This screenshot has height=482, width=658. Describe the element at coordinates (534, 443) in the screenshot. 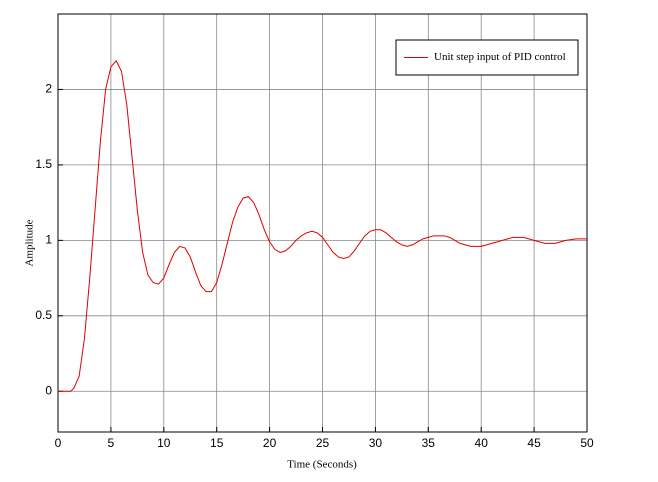

I see `x-tick-label: 45` at that location.